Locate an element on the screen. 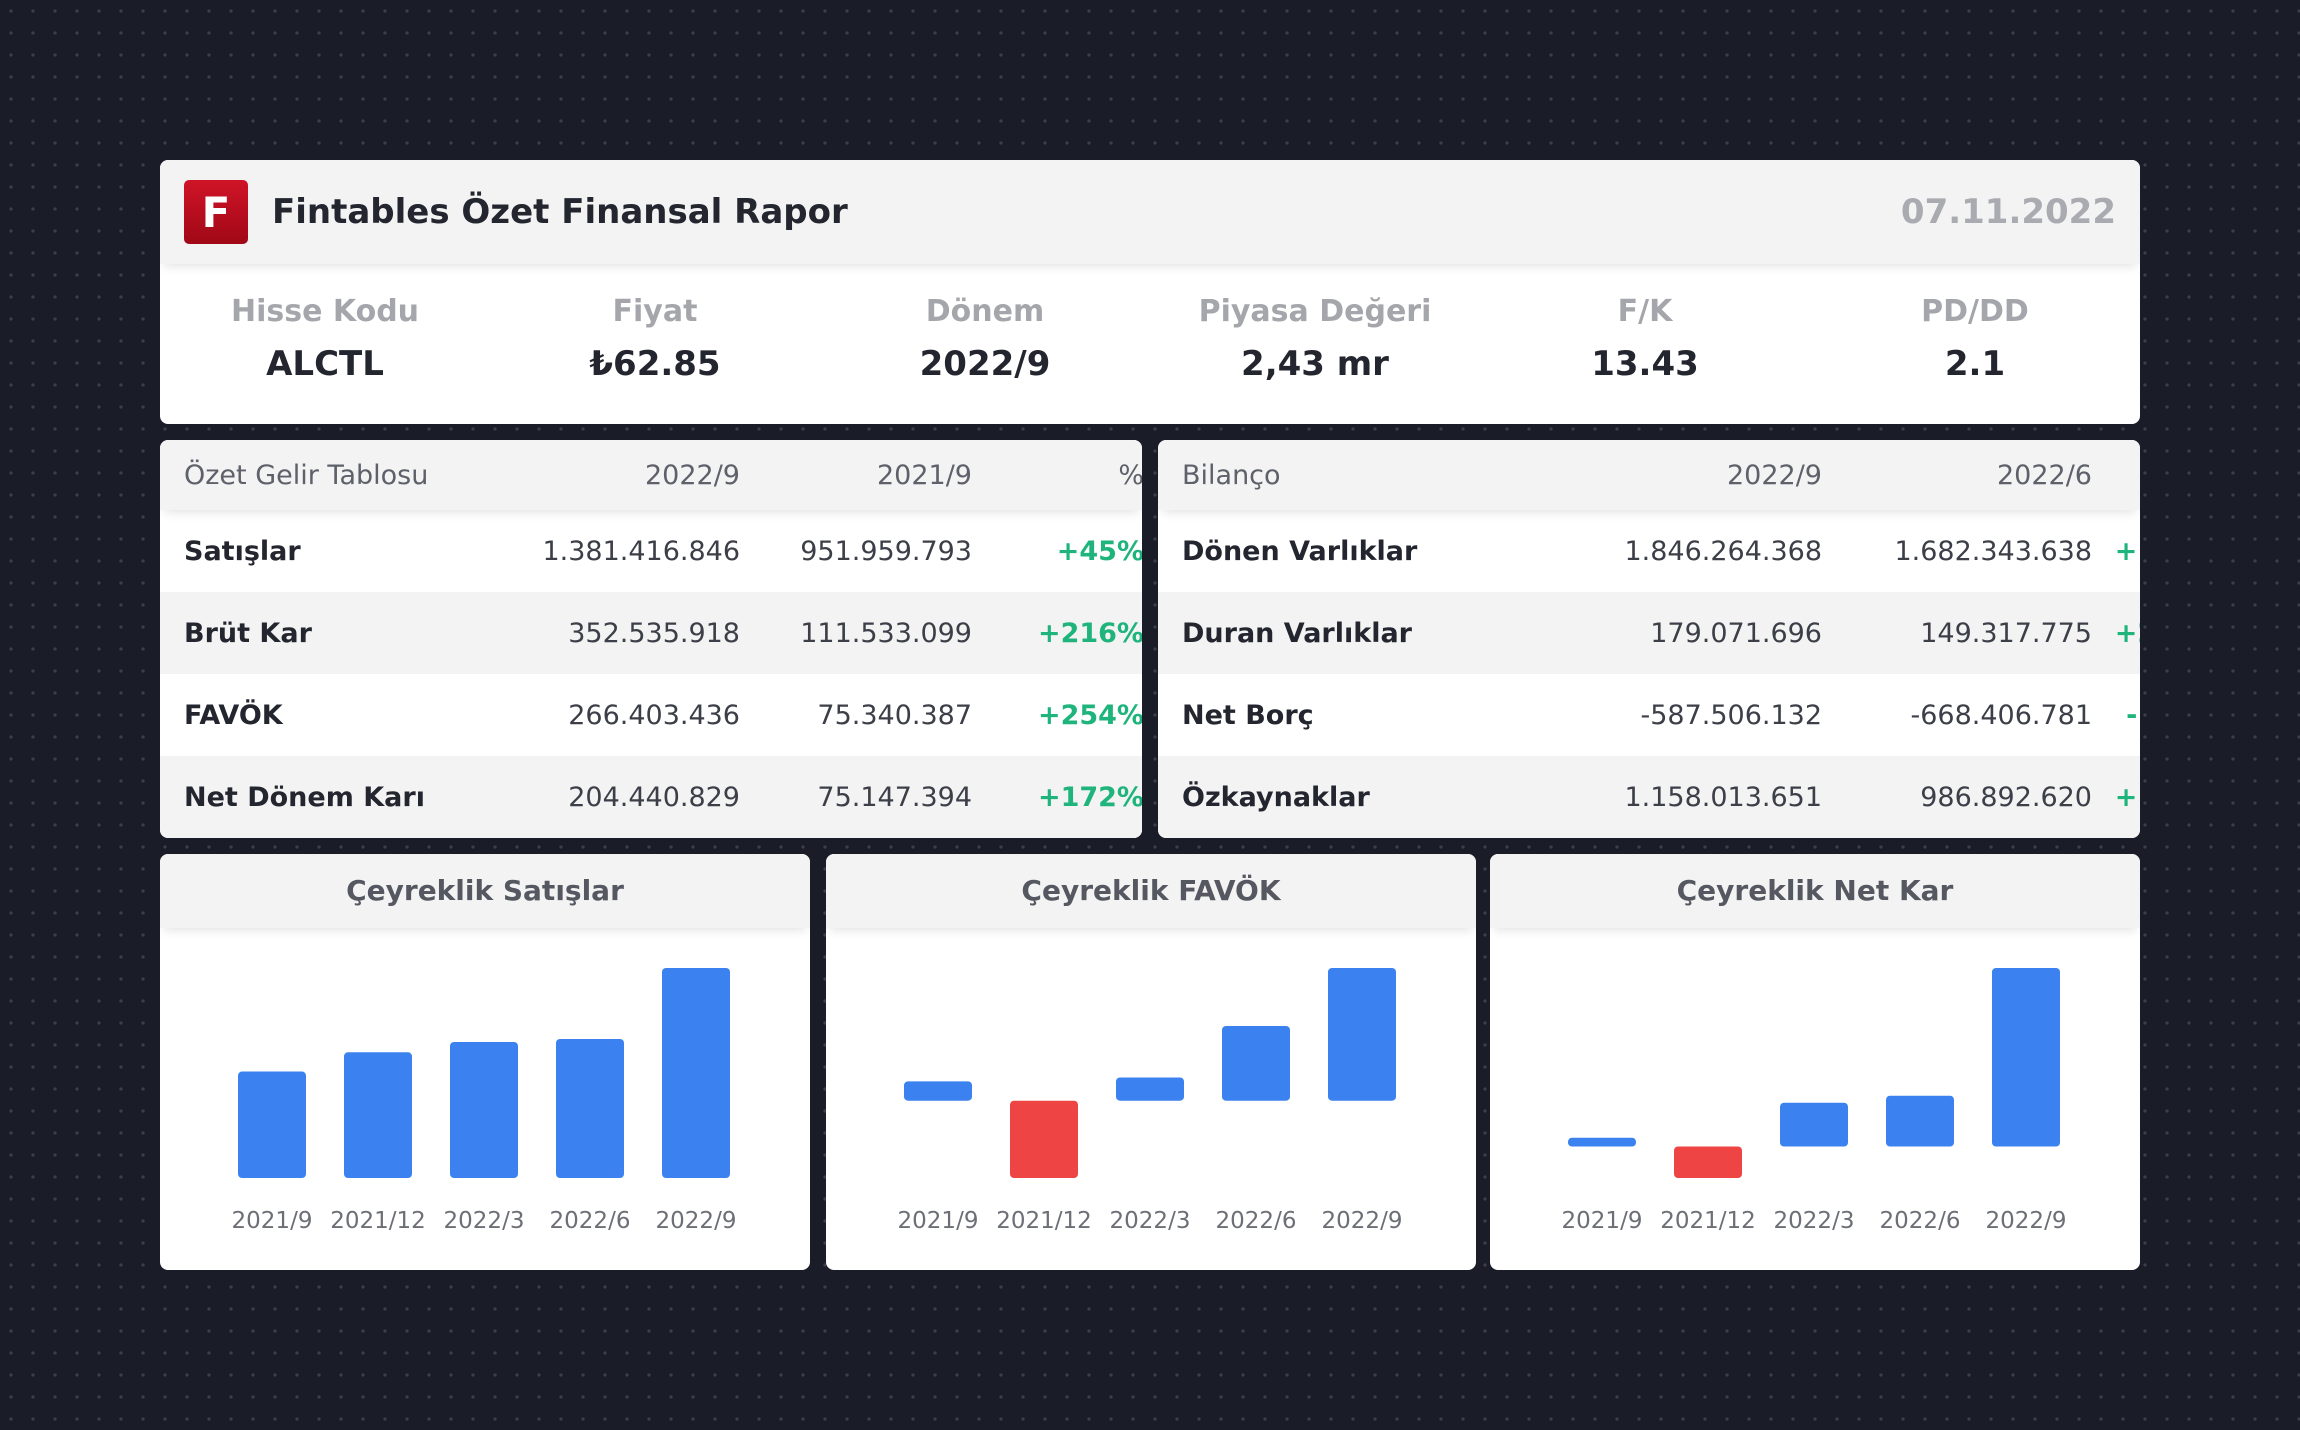  metric-market-cap: Piyasa Değeri 2,43 mr is located at coordinates (1315, 344).